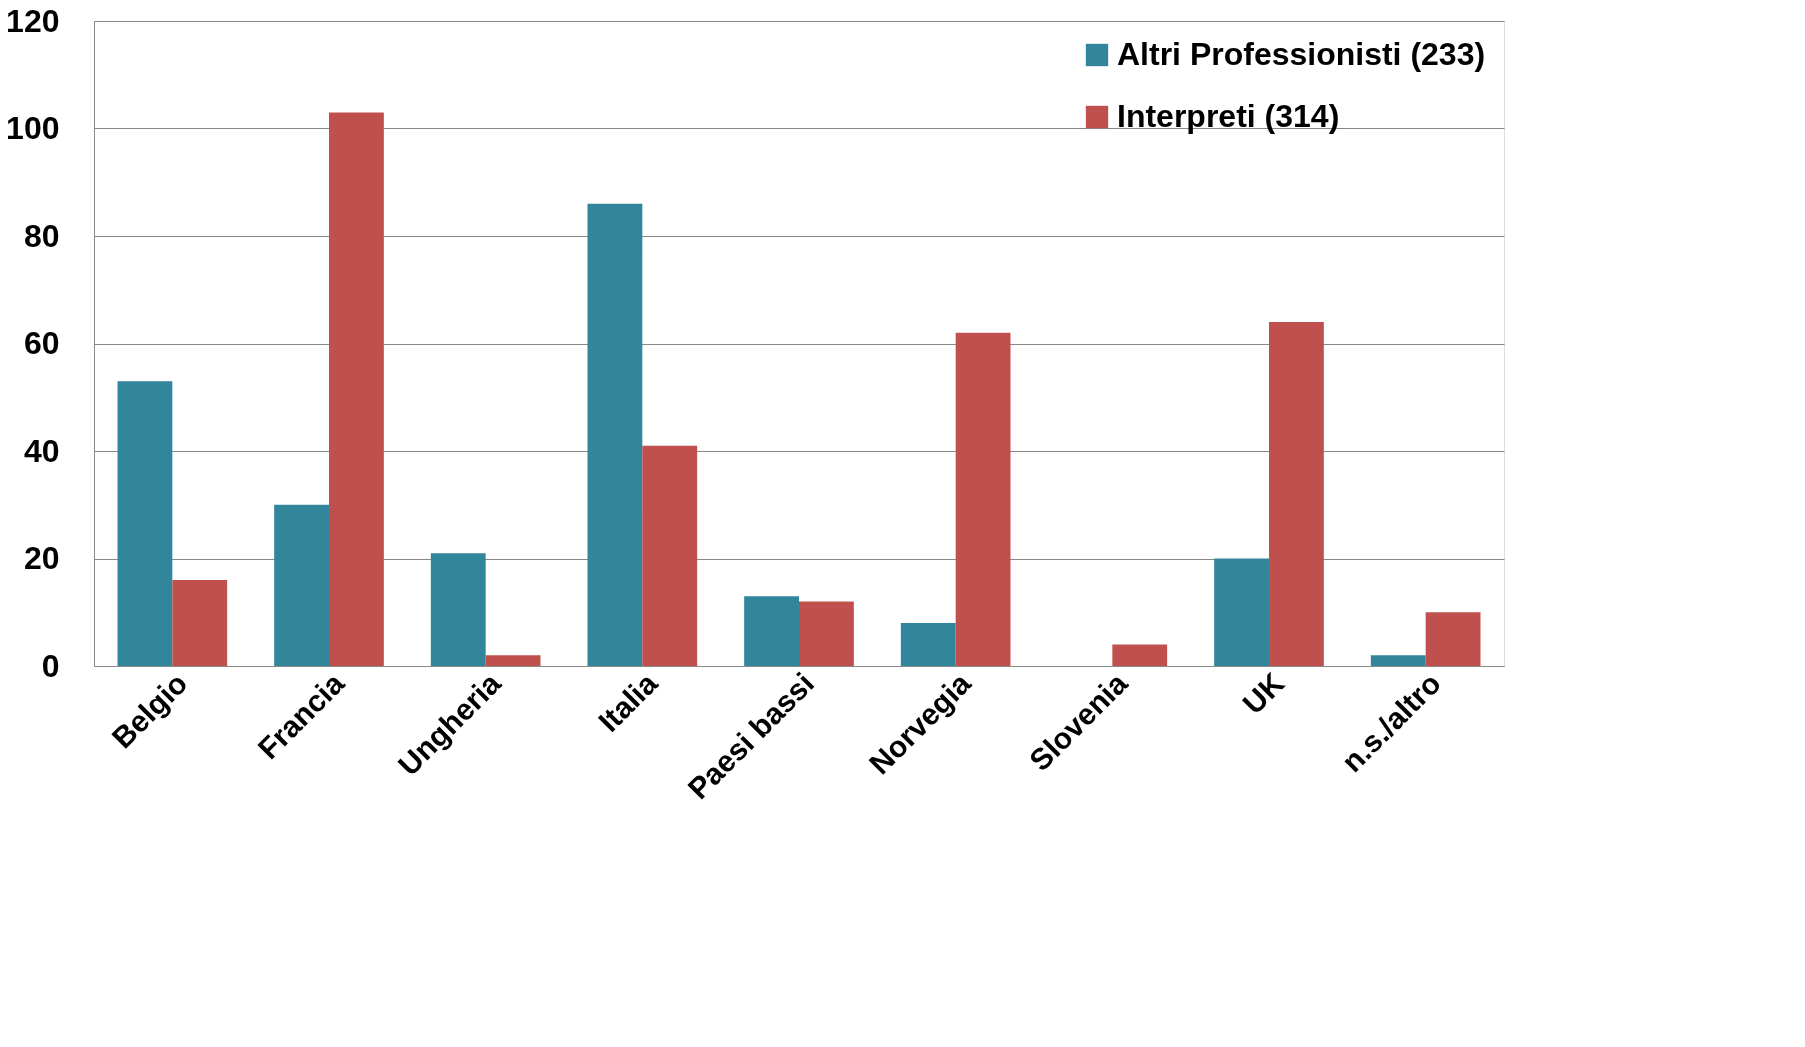 This screenshot has width=1805, height=1047. Describe the element at coordinates (1301, 54) in the screenshot. I see `legend-label: Altri Professionisti (233)` at that location.